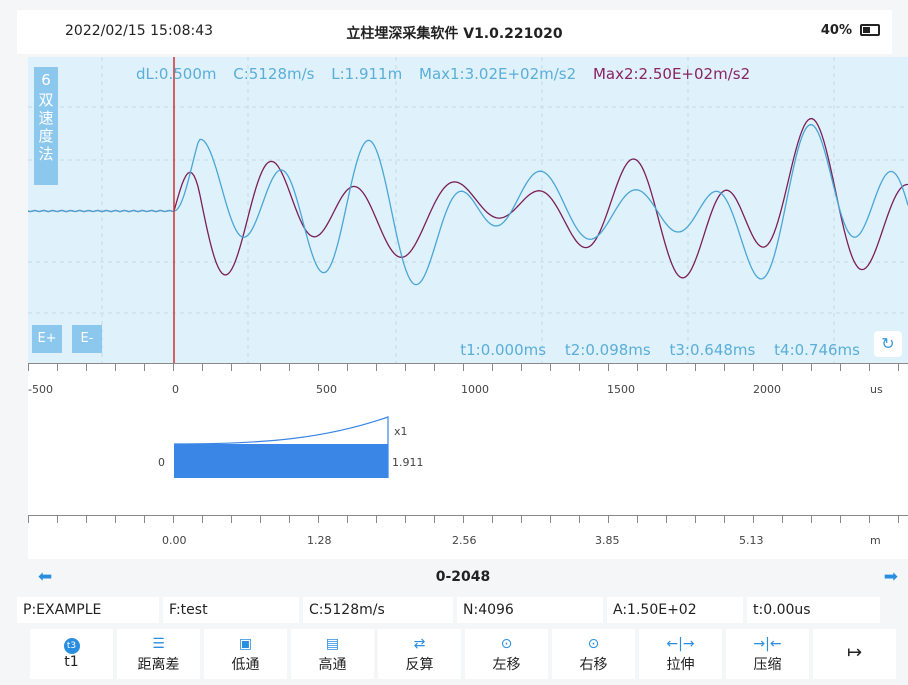  What do you see at coordinates (767, 389) in the screenshot?
I see `tick-label: 2000` at bounding box center [767, 389].